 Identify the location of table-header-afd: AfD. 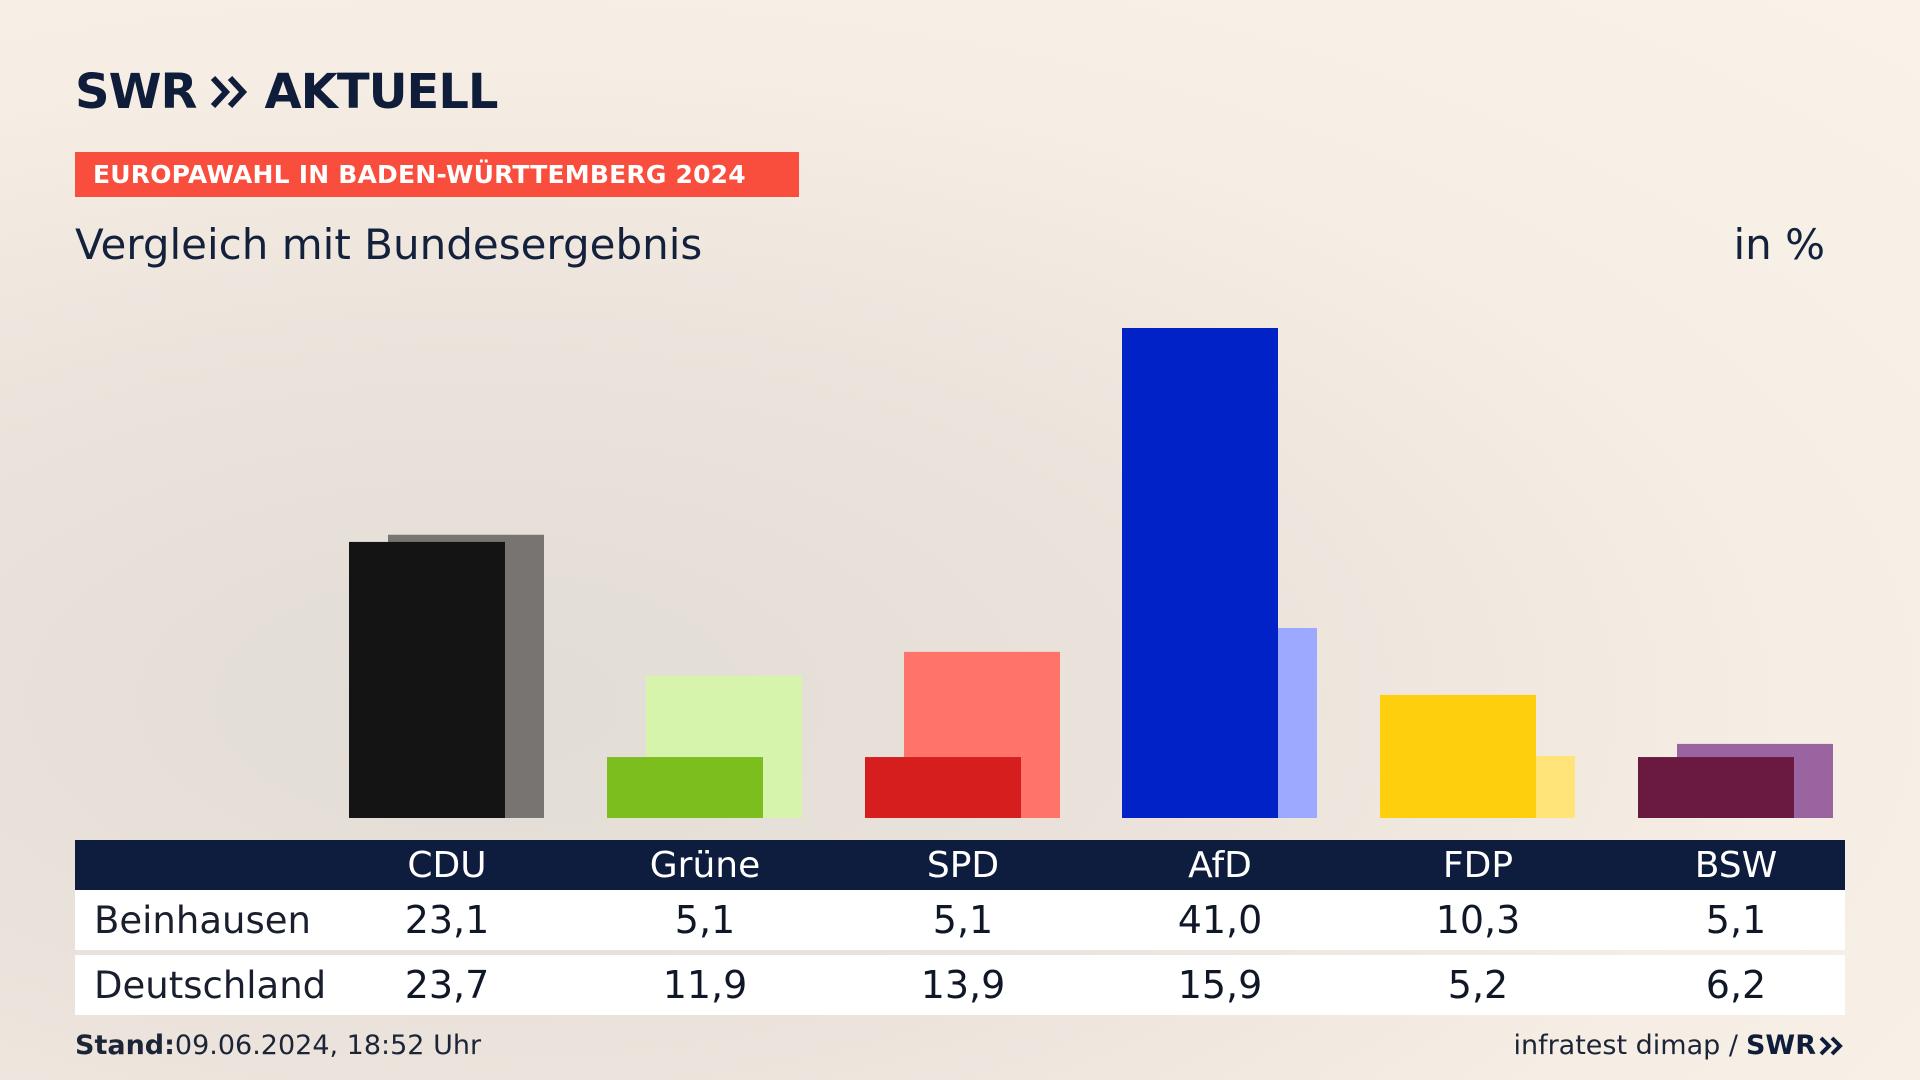
(1220, 865).